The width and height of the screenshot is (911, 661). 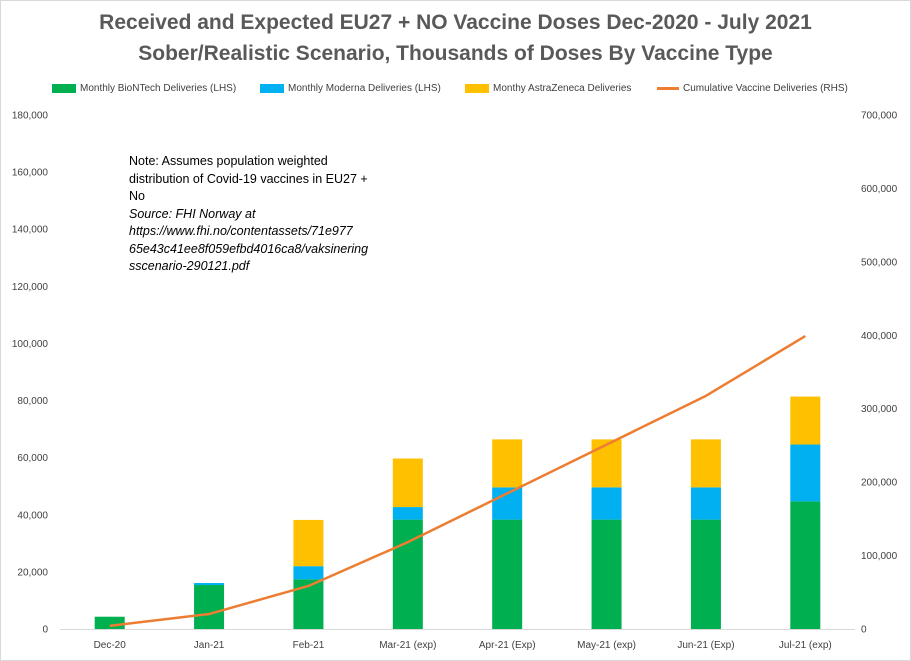 What do you see at coordinates (562, 88) in the screenshot?
I see `legend-label-astrazeneca: Monthy AstraZeneca Deliveries` at bounding box center [562, 88].